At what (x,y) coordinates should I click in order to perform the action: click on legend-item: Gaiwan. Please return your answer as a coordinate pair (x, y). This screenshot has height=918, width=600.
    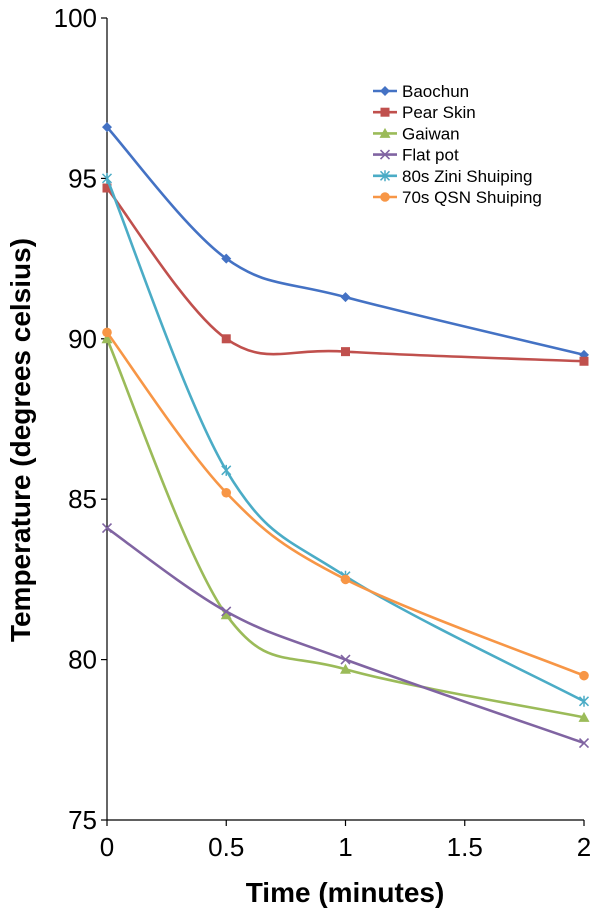
    Looking at the image, I should click on (416, 133).